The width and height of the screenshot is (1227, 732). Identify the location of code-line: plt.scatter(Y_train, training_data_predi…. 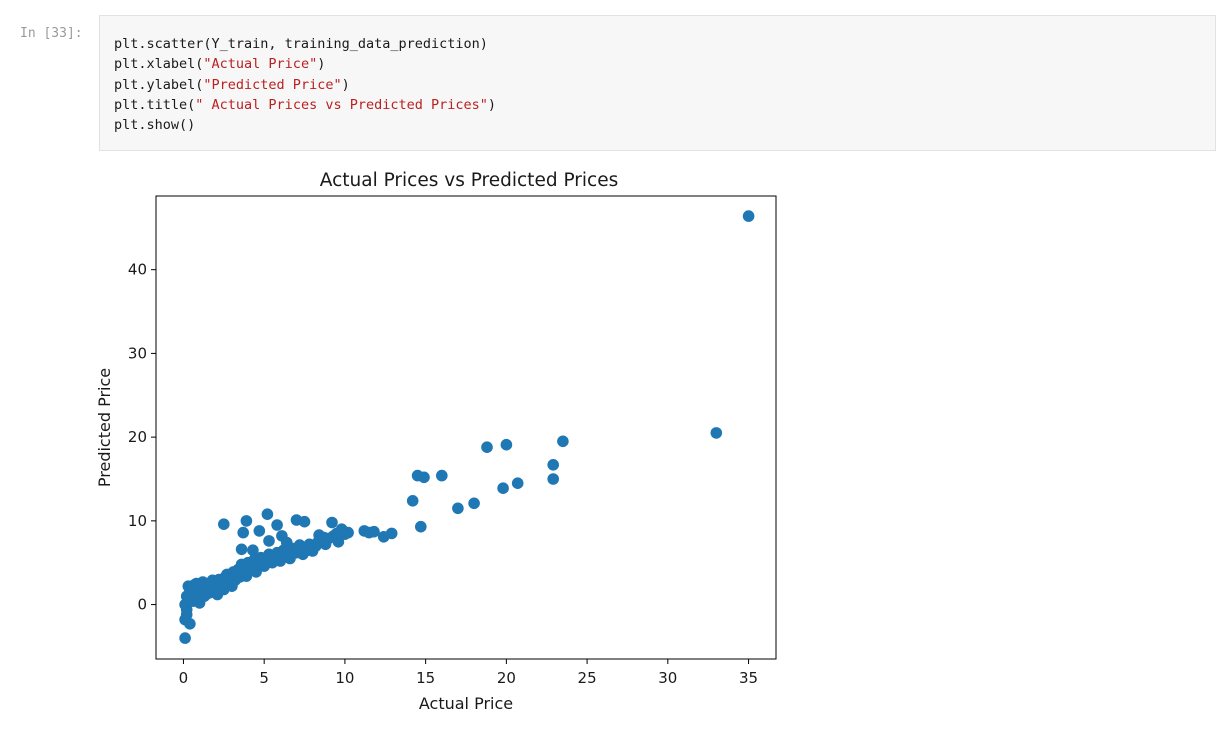
(301, 44).